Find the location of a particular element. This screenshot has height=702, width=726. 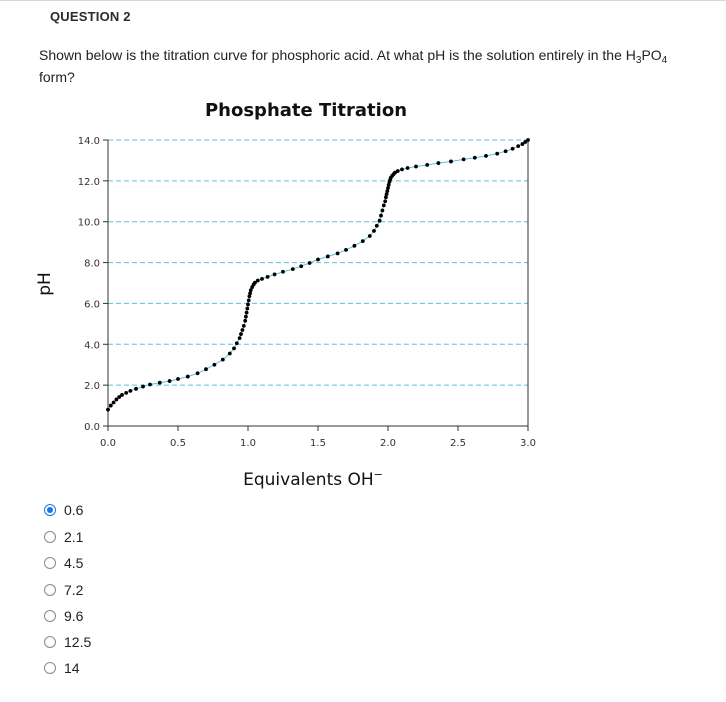

answer-option-label: 14 is located at coordinates (72, 668).